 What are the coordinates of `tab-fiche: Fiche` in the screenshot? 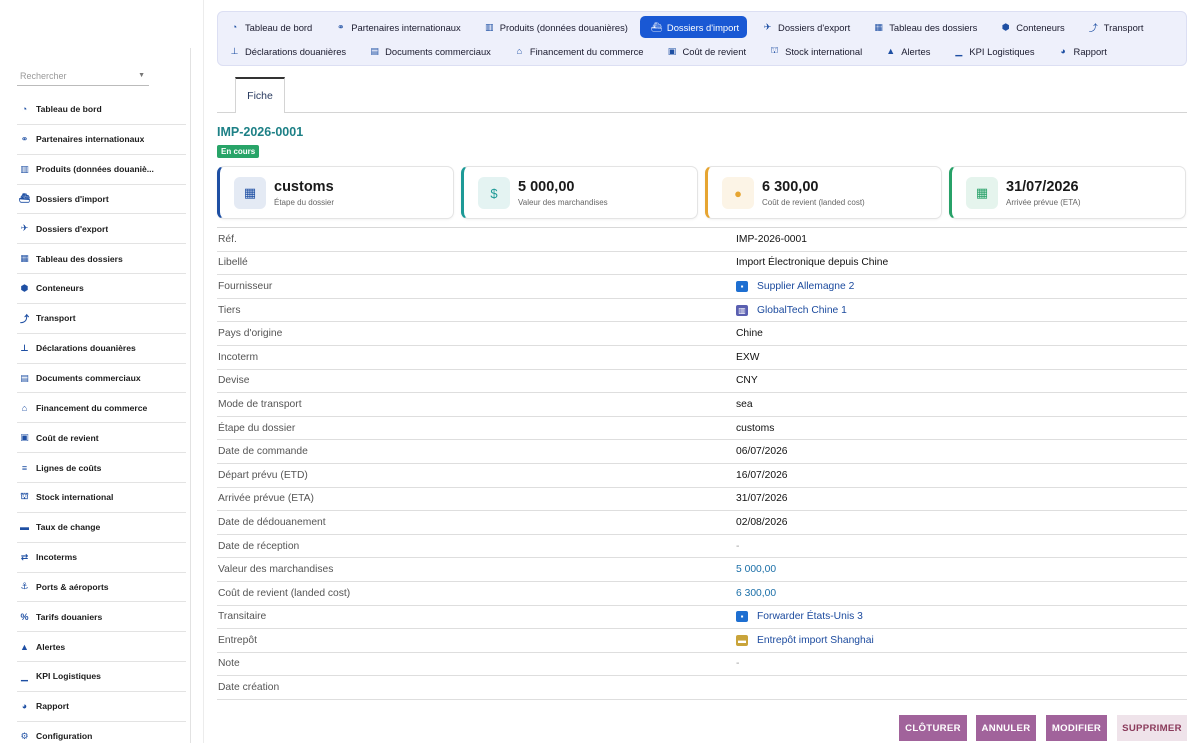 It's located at (260, 95).